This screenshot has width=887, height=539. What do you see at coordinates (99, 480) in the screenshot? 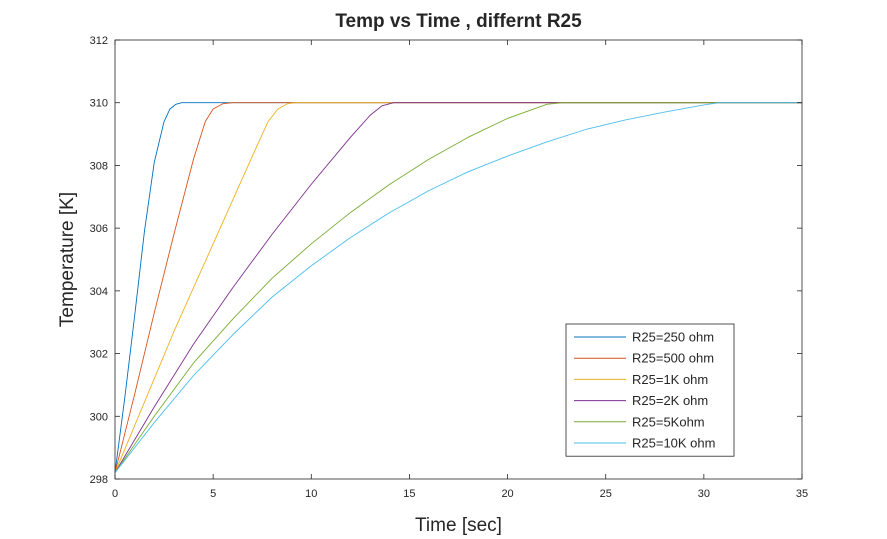
I see `y-tick-label: 298` at bounding box center [99, 480].